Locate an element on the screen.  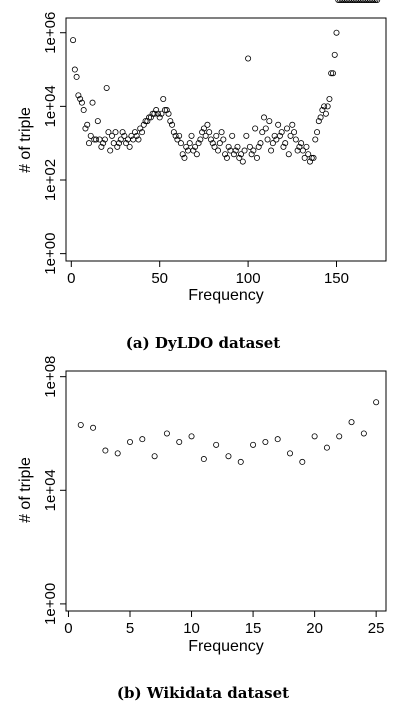
x-tick-label: 50 is located at coordinates (159, 278).